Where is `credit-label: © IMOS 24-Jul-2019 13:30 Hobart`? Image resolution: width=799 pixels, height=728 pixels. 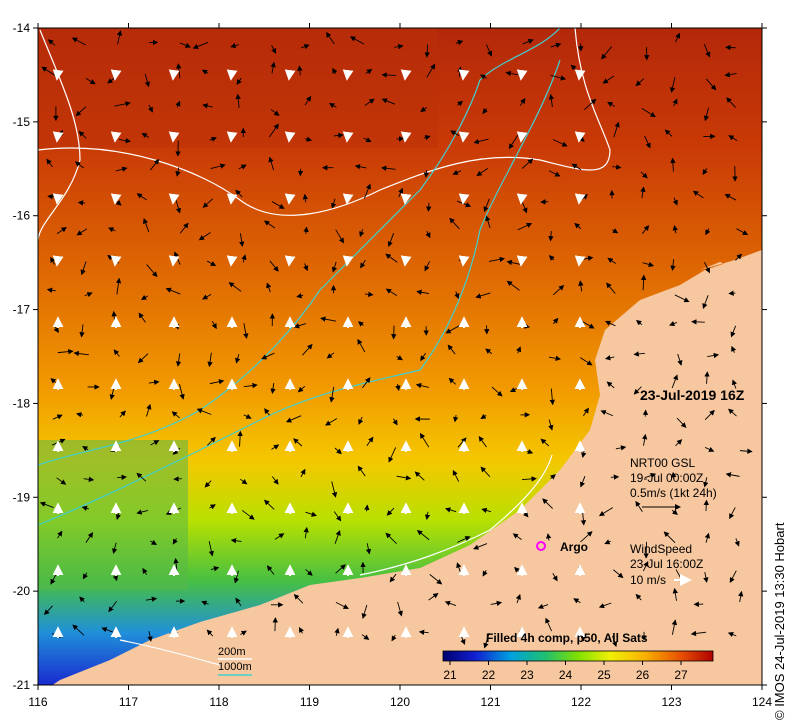 credit-label: © IMOS 24-Jul-2019 13:30 Hobart is located at coordinates (779, 621).